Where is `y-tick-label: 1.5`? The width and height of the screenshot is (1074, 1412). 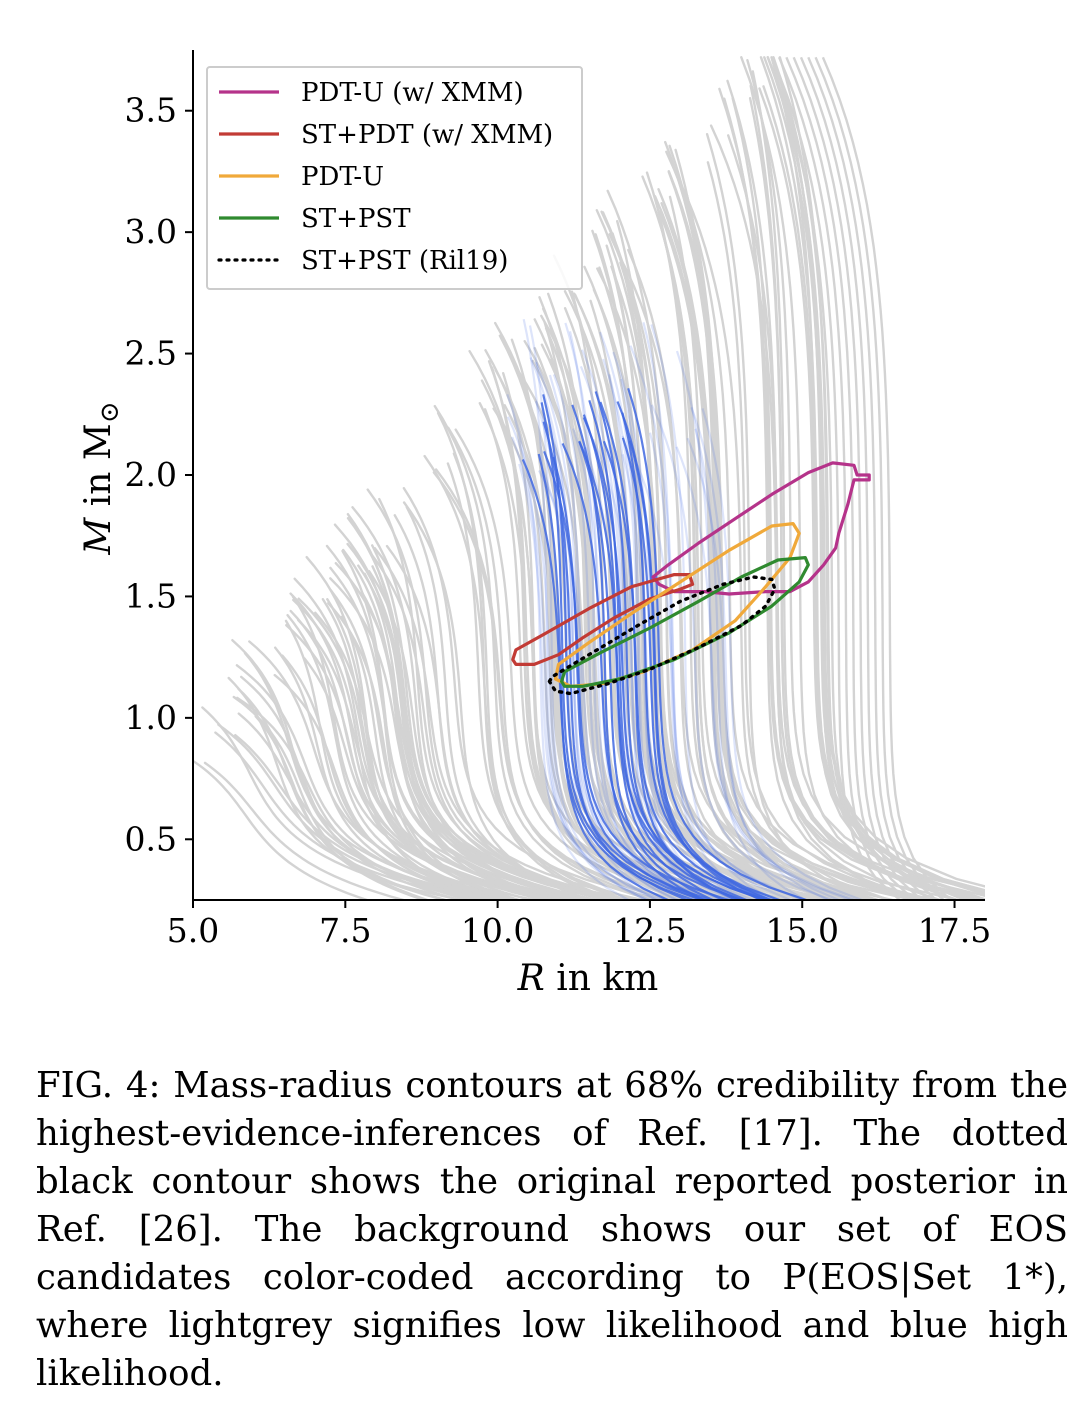
y-tick-label: 1.5 is located at coordinates (151, 595).